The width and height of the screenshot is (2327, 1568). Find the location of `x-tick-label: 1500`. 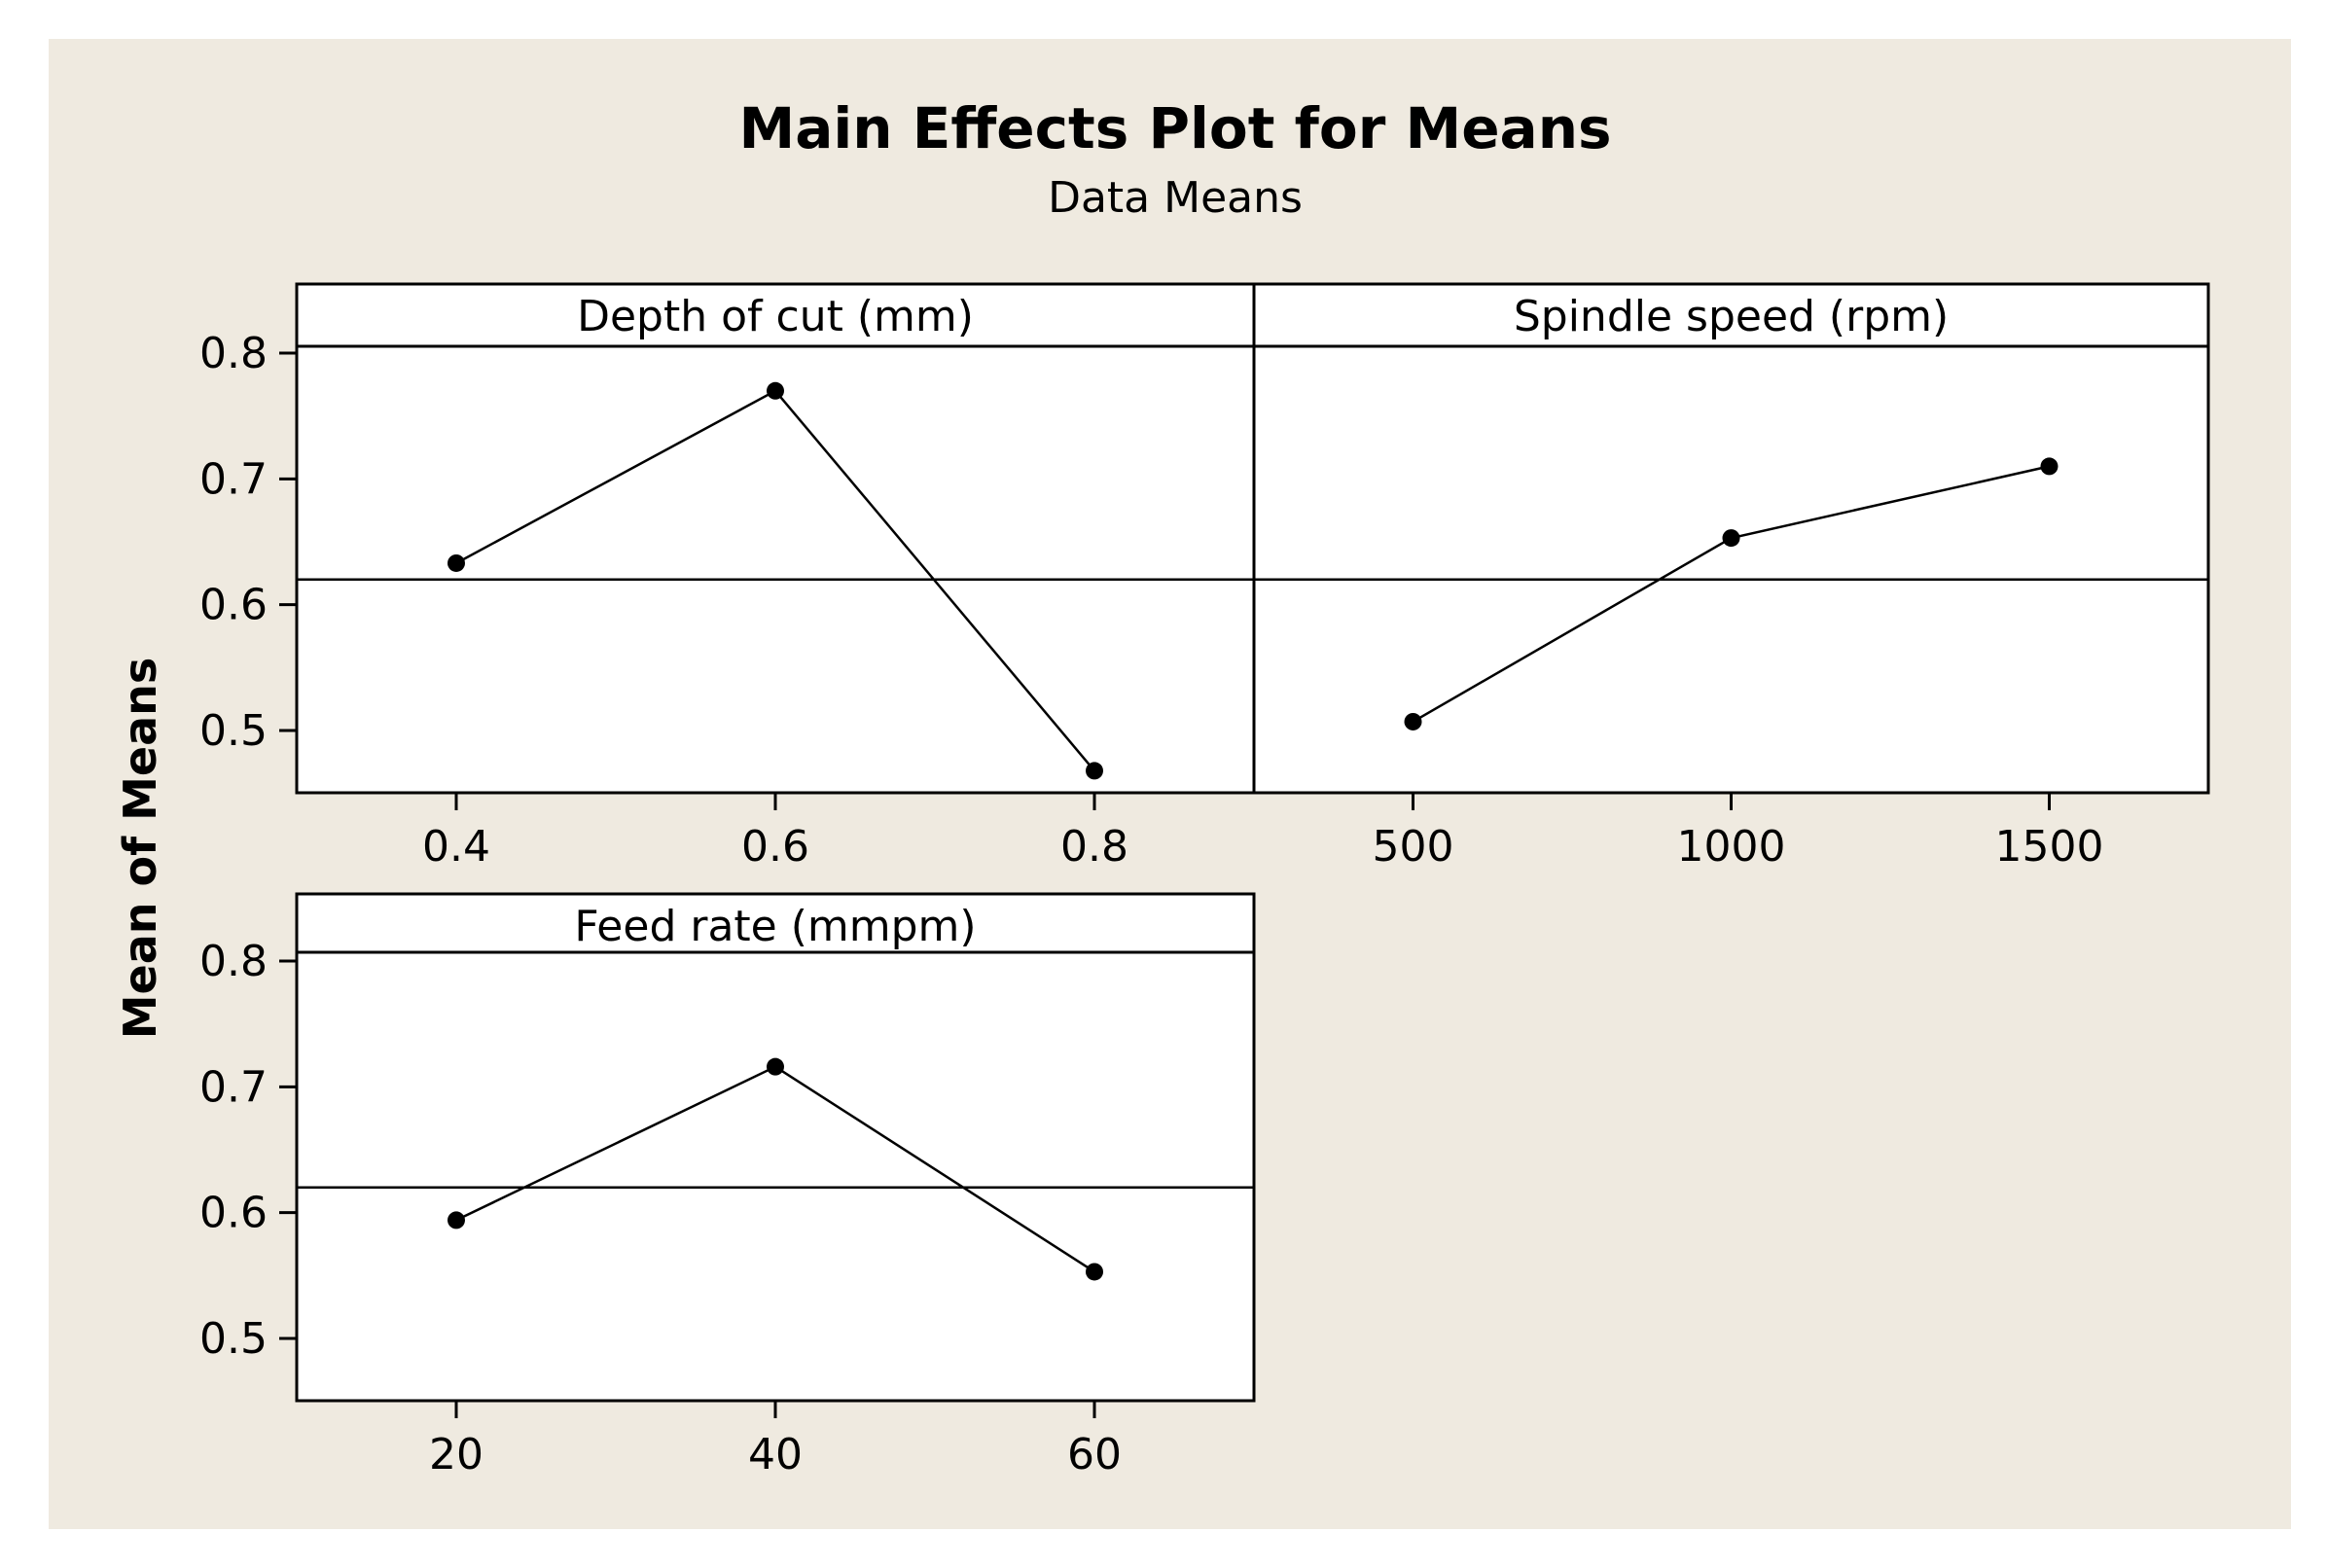

x-tick-label: 1500 is located at coordinates (2049, 847).